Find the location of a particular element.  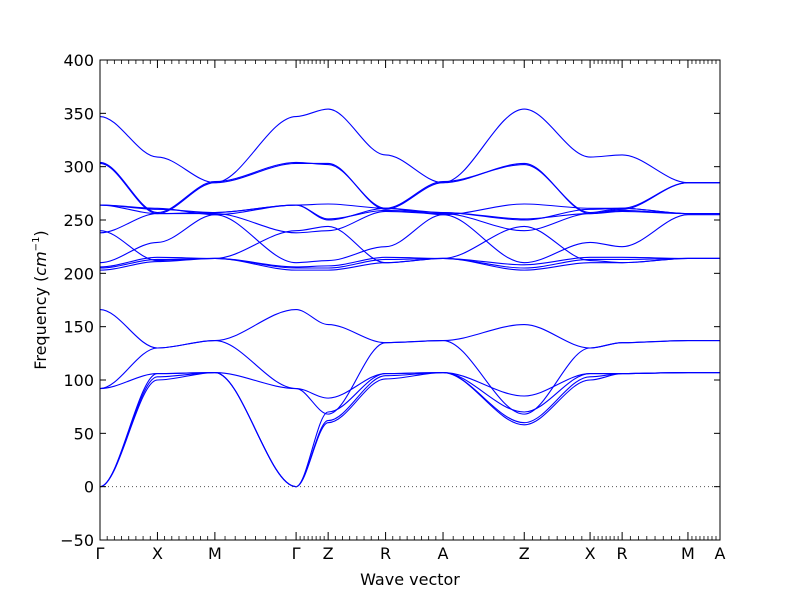

y-tick-label: 0 is located at coordinates (89, 487).